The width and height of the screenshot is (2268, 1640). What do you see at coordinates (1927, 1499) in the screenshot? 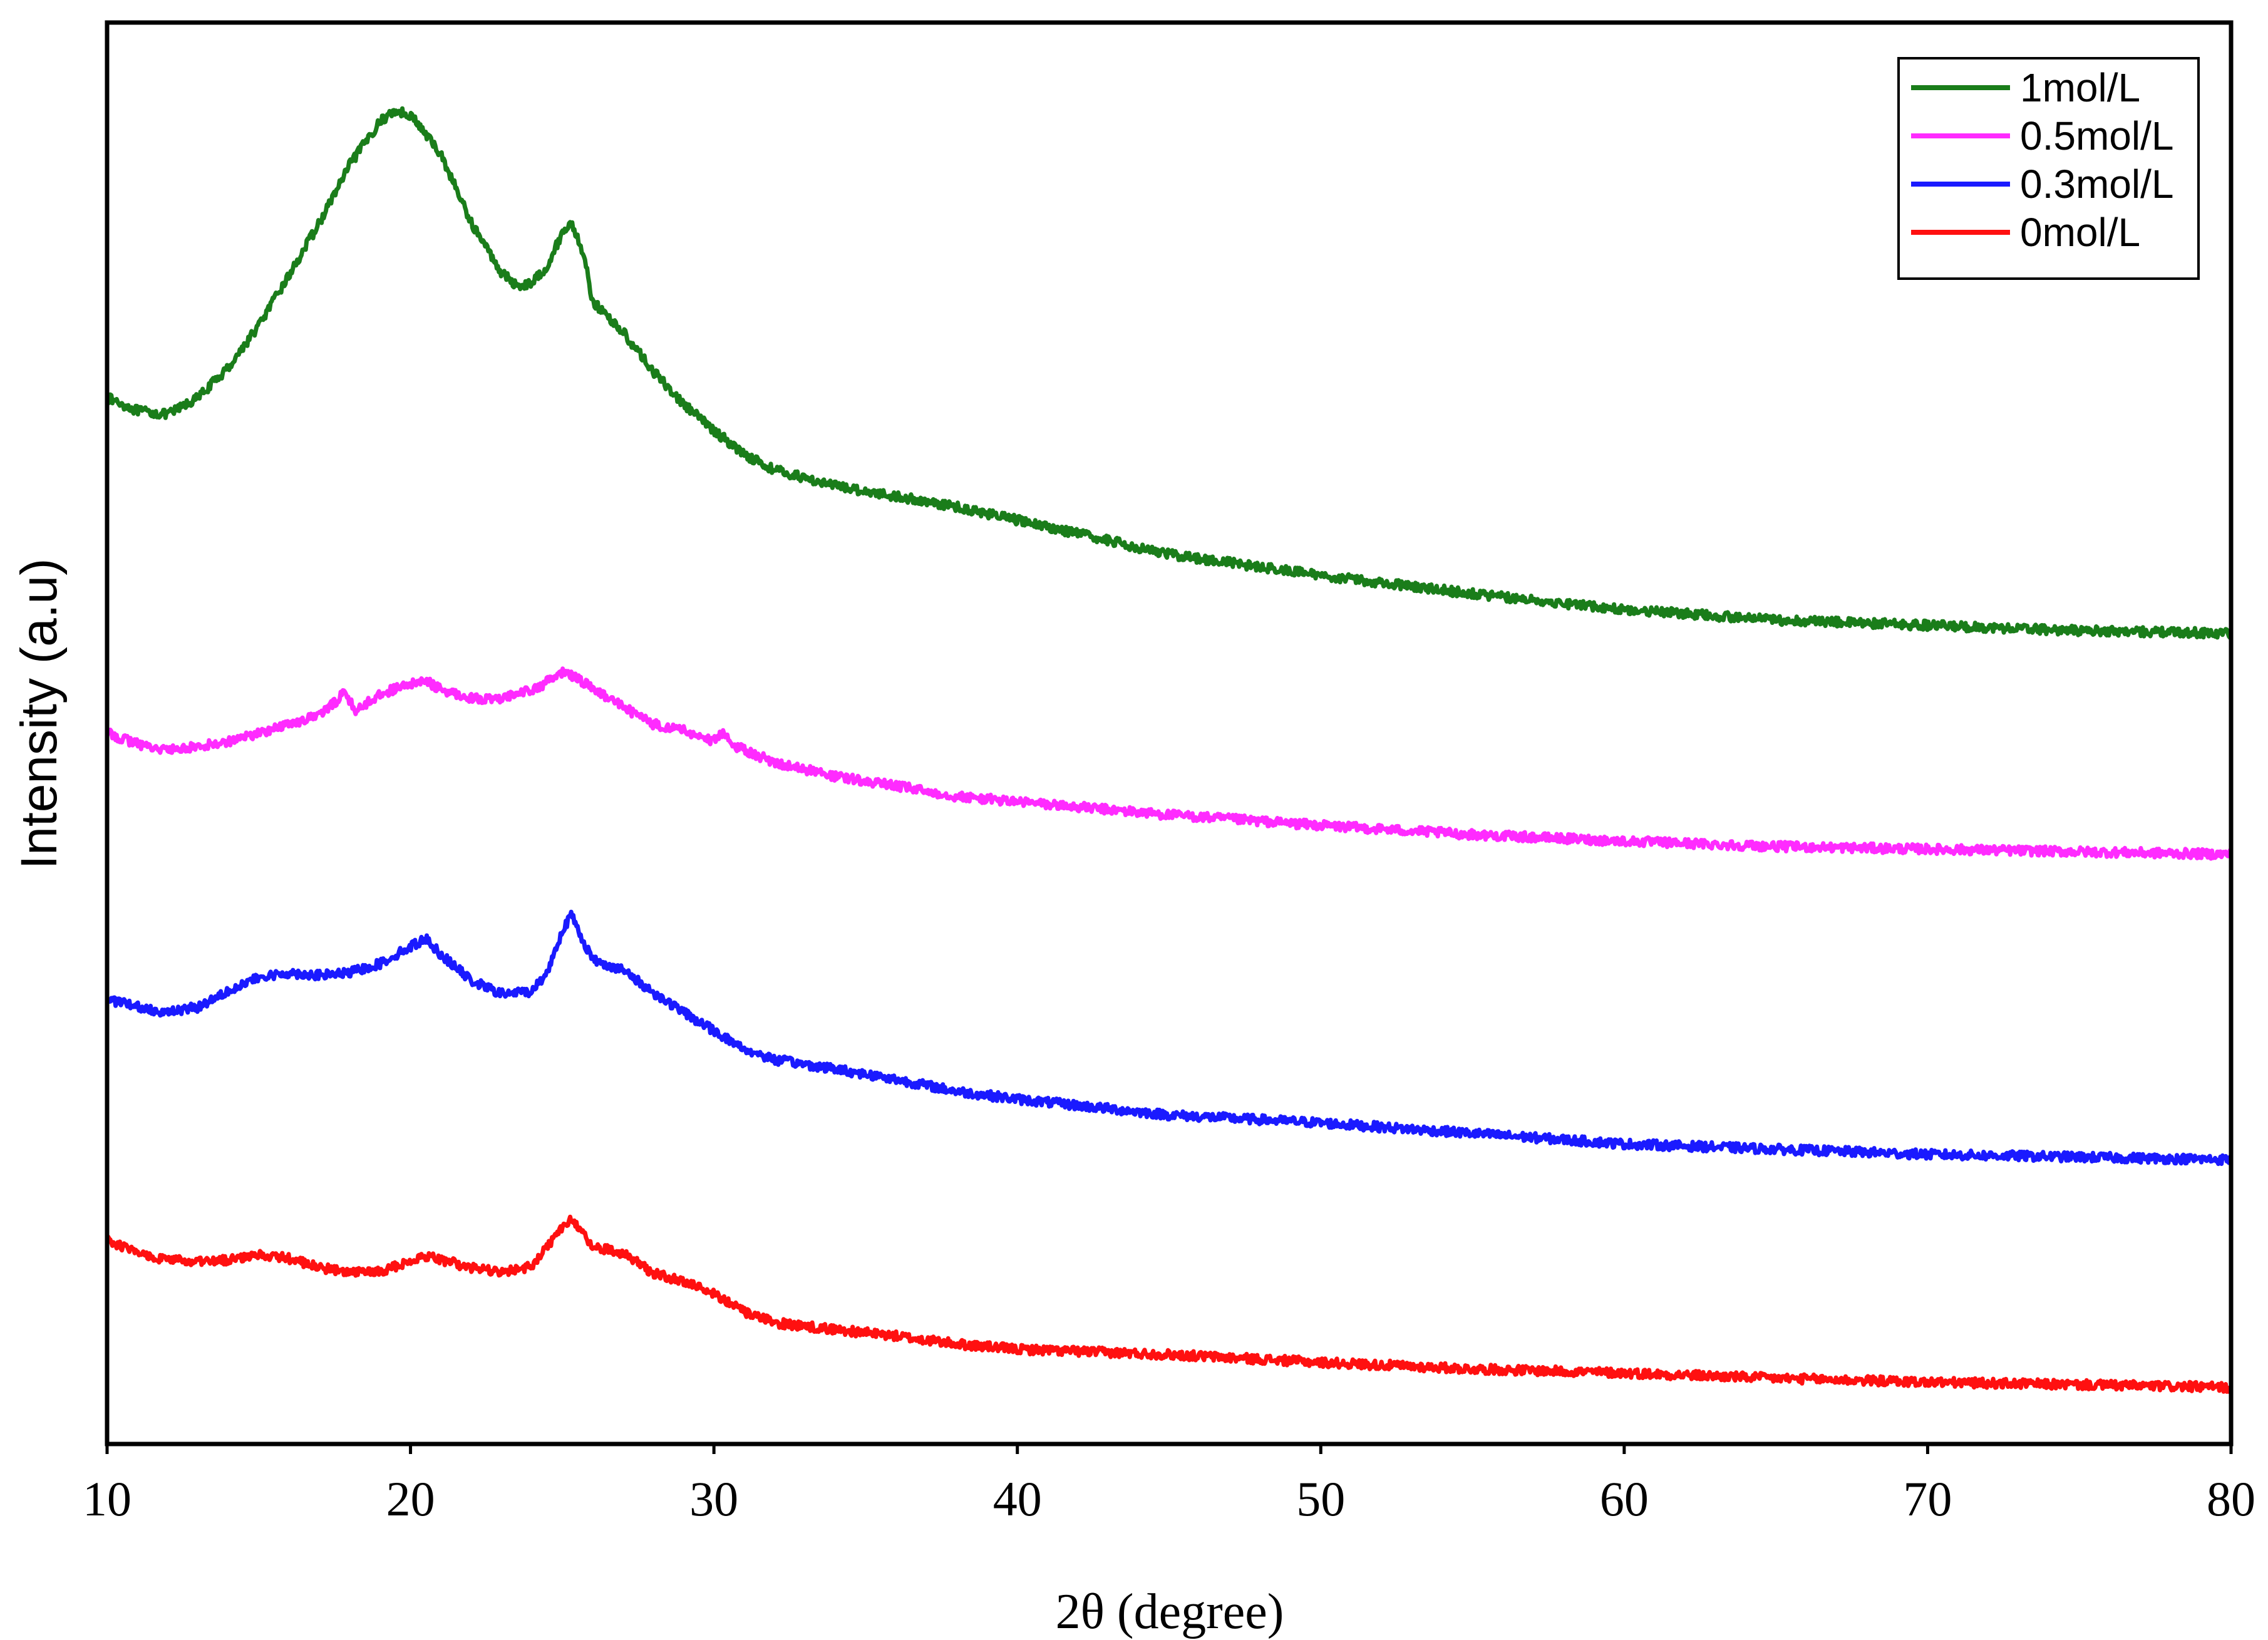
I see `x-tick-label-70: 70` at bounding box center [1927, 1499].